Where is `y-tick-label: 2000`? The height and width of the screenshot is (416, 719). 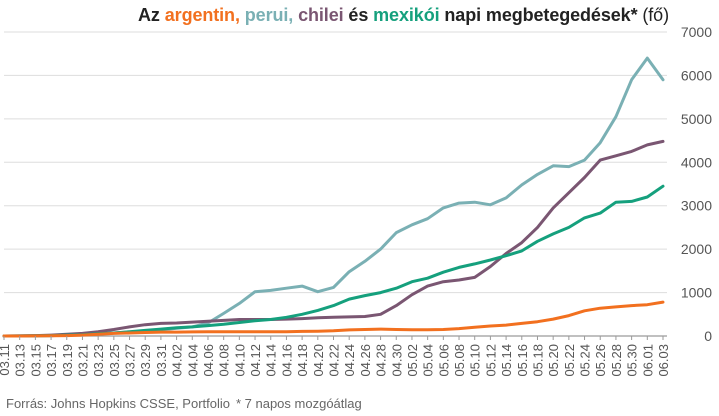
y-tick-label: 2000 is located at coordinates (696, 249).